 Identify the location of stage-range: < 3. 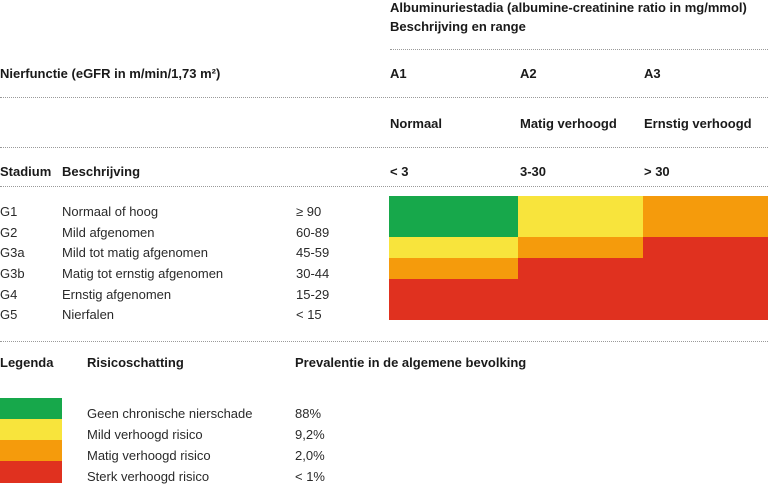
(399, 171).